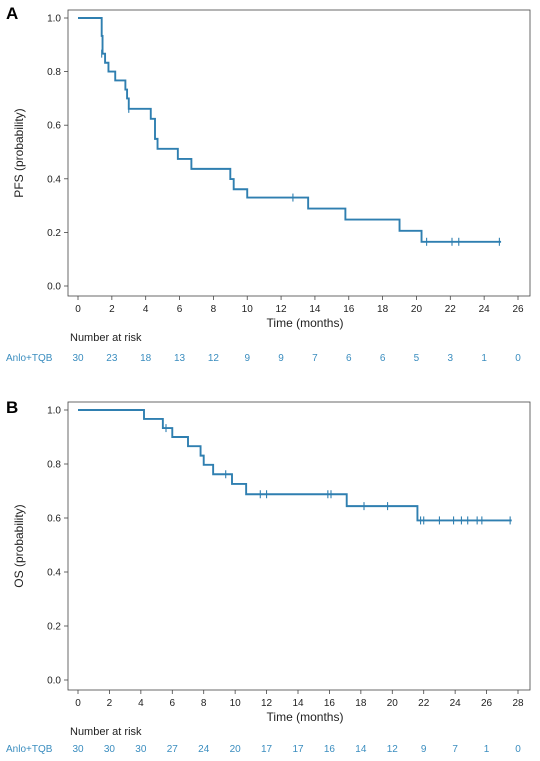  Describe the element at coordinates (110, 703) in the screenshot. I see `os-x-tick-label: 2` at that location.